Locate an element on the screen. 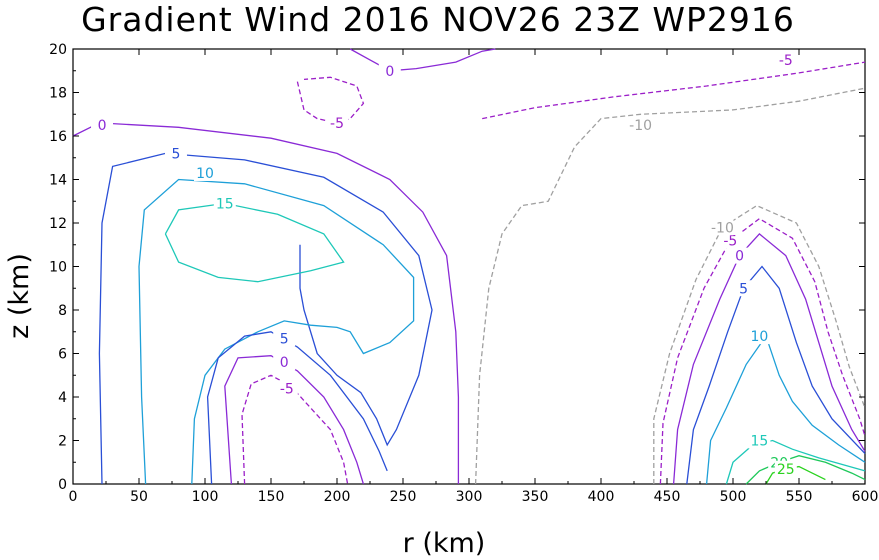 Image resolution: width=879 pixels, height=560 pixels. x-tick-label-6: 300 is located at coordinates (469, 497).